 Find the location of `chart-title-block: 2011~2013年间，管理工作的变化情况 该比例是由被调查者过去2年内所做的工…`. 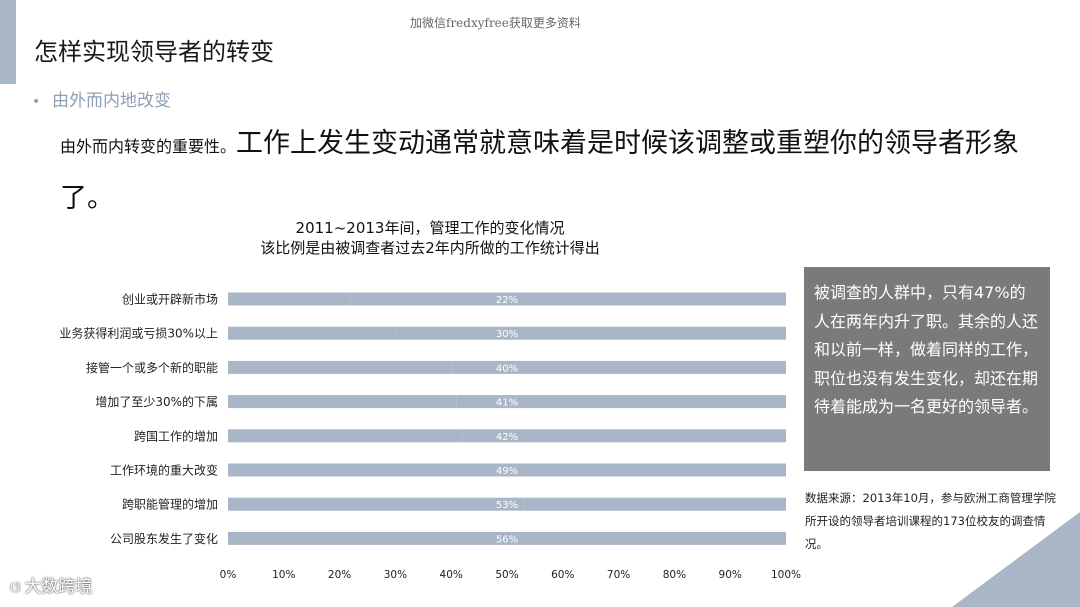

chart-title-block: 2011~2013年间，管理工作的变化情况 该比例是由被调查者过去2年内所做的工… is located at coordinates (430, 238).